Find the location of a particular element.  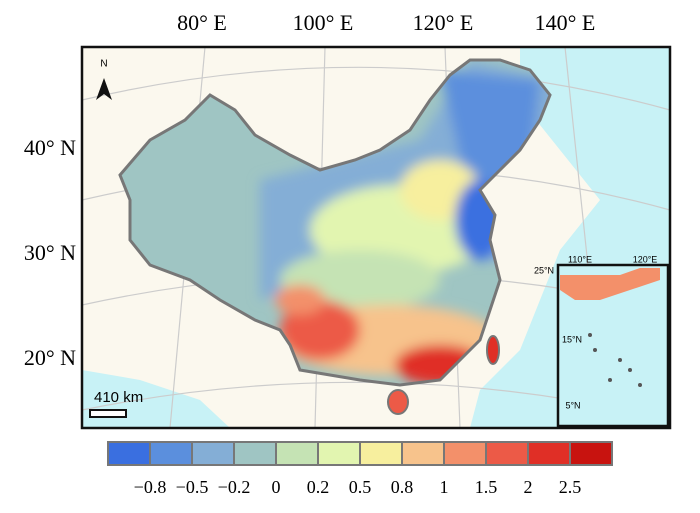

legend-label: 2.5 is located at coordinates (570, 487).